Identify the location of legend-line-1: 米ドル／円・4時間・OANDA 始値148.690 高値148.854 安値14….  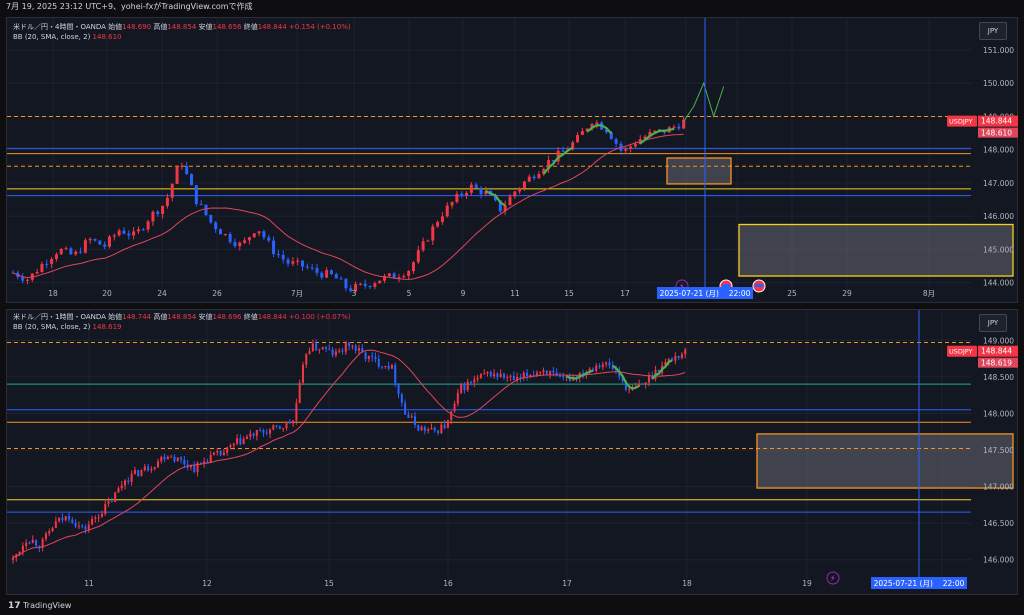
(182, 27).